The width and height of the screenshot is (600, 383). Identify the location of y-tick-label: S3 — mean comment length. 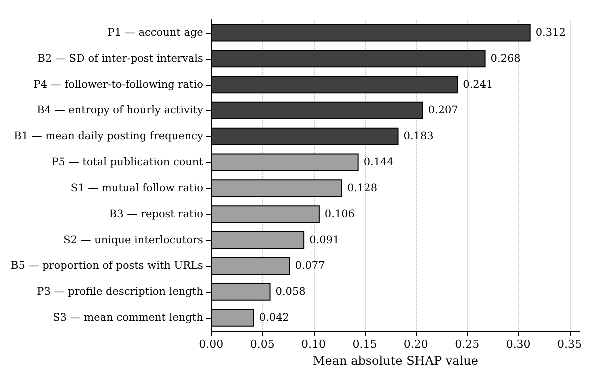
(128, 318).